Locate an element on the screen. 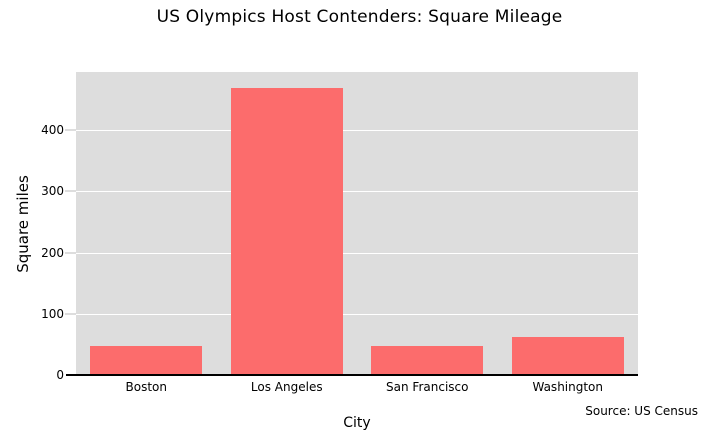 The image size is (719, 435). bar-boston is located at coordinates (146, 360).